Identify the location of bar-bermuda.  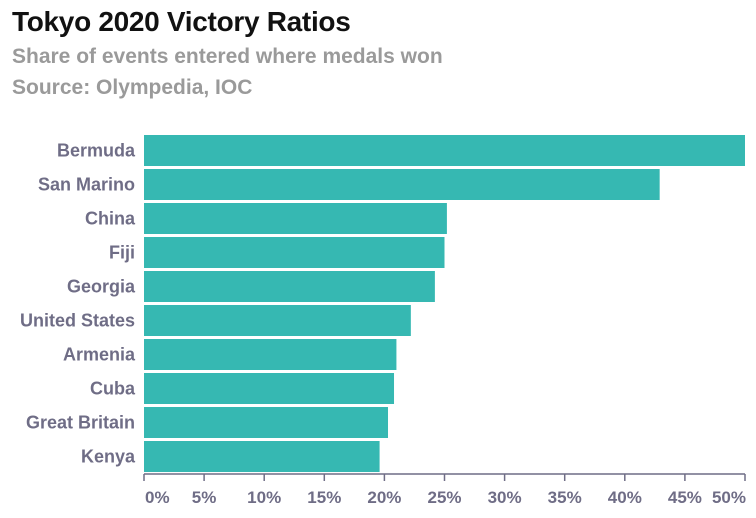
(444, 150).